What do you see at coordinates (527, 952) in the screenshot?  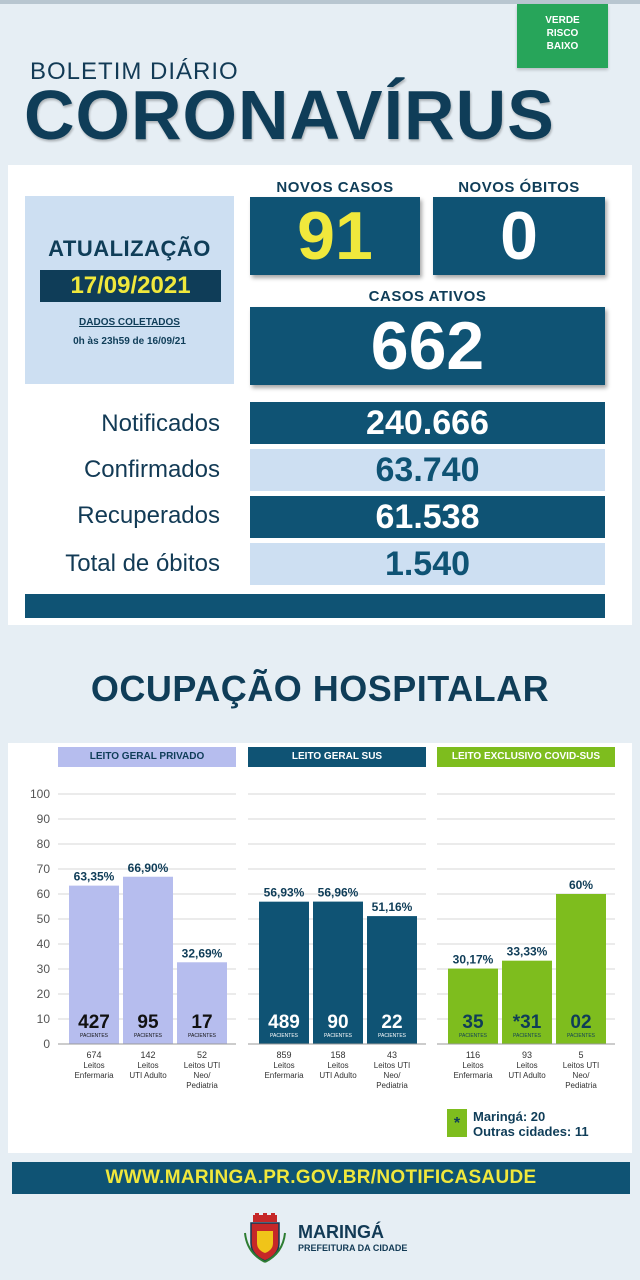 I see `bar-percent-label: 33,33%` at bounding box center [527, 952].